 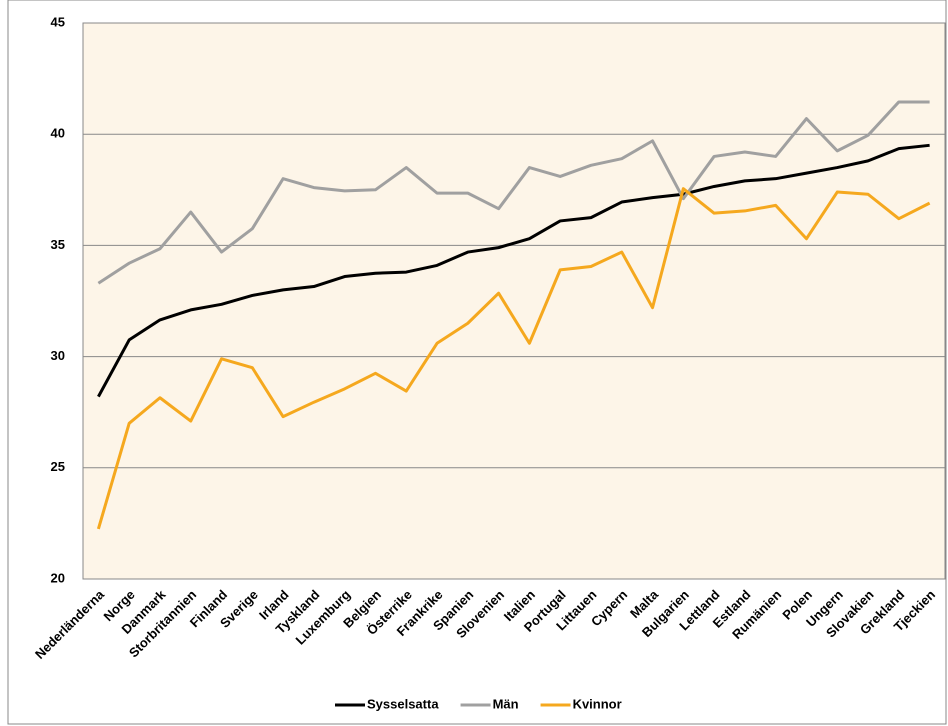 I want to click on legend-label: Sysselsatta, so click(x=403, y=703).